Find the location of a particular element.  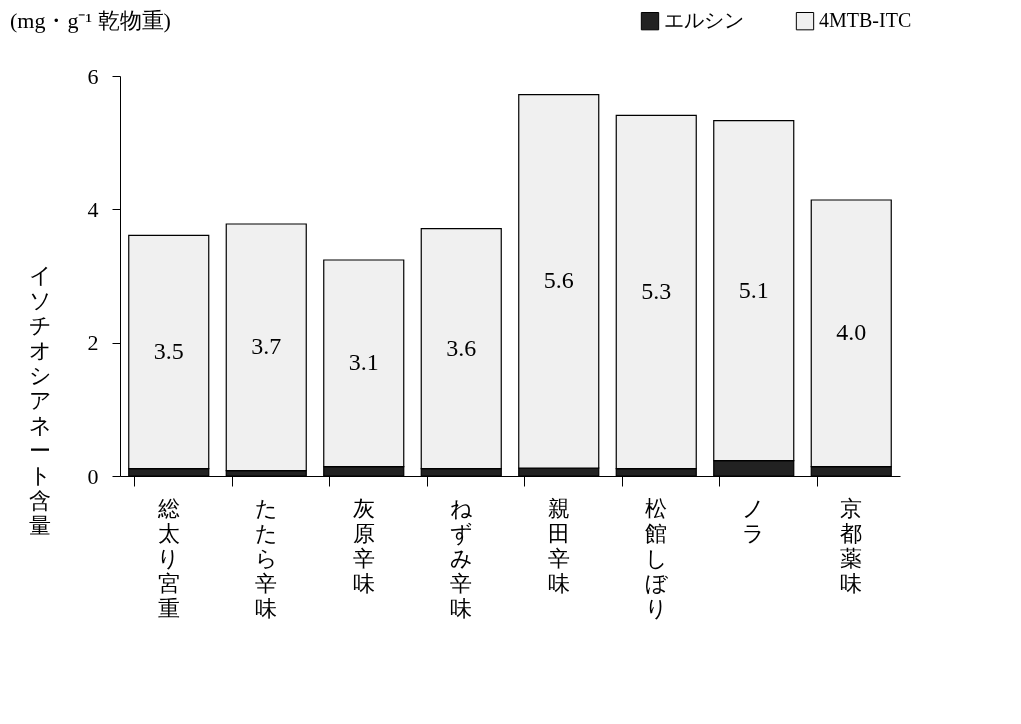

legend-label: エルシン is located at coordinates (704, 20).